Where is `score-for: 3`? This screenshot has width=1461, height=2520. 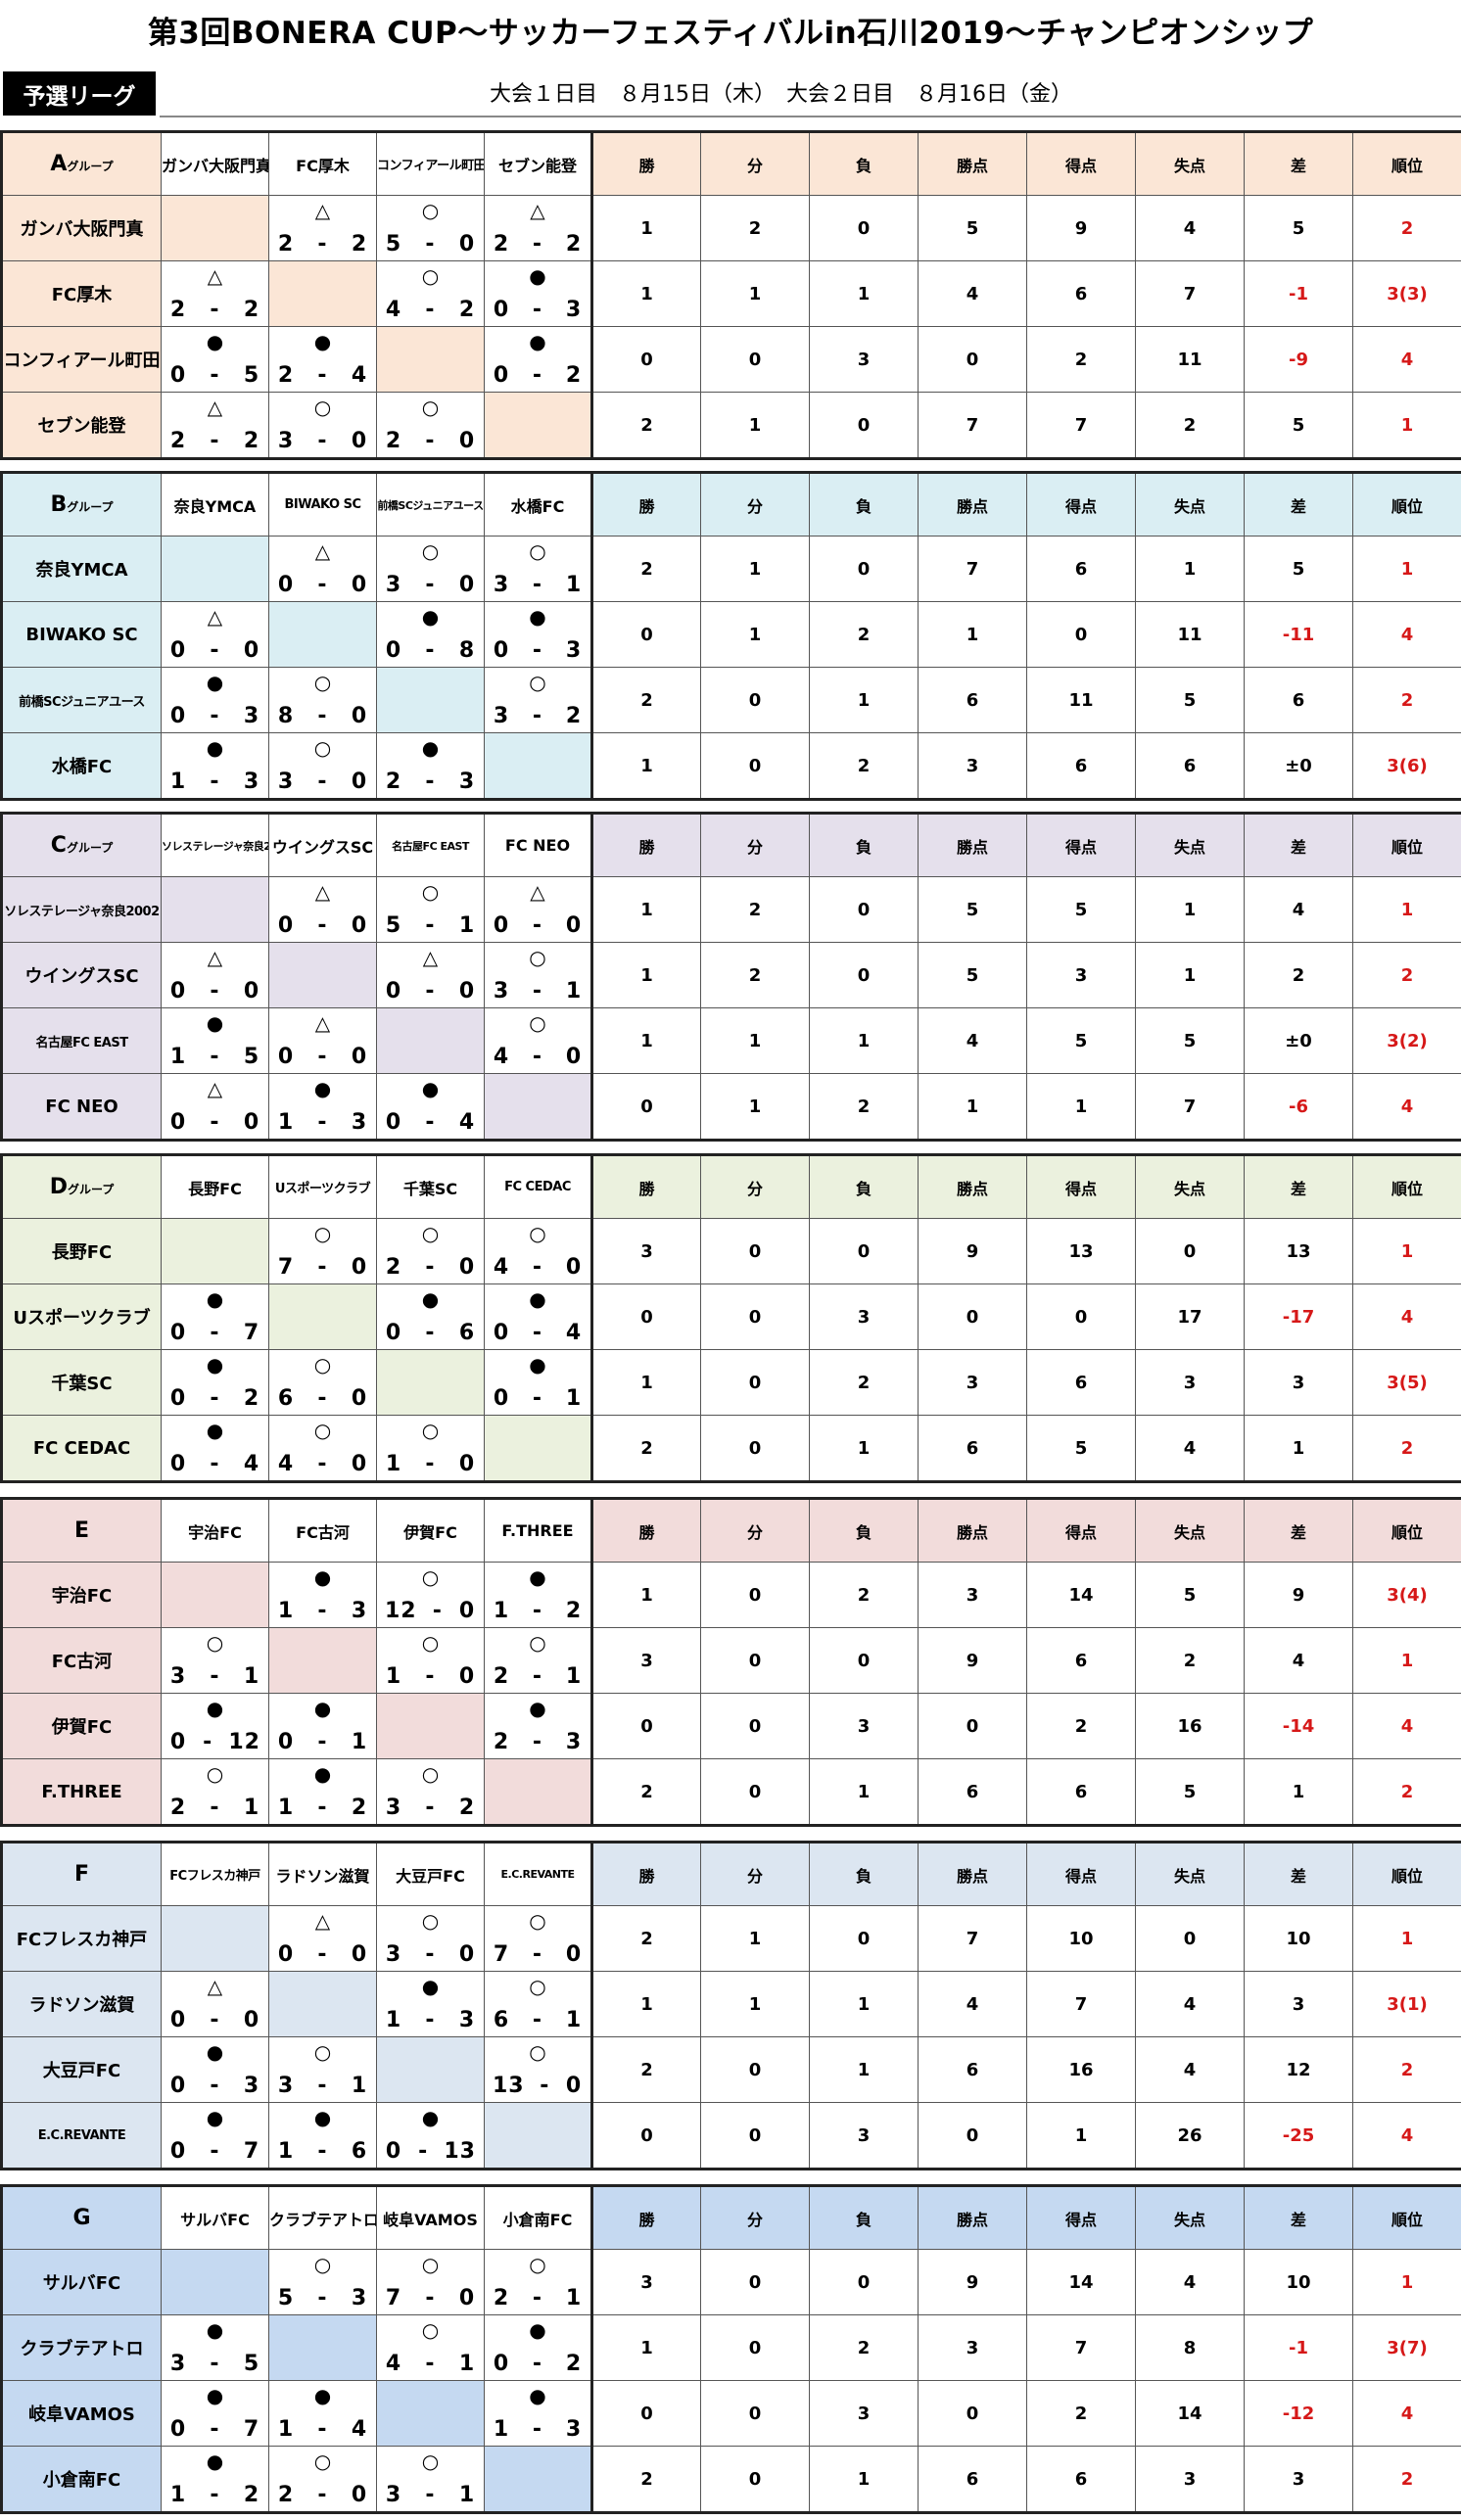 score-for: 3 is located at coordinates (286, 782).